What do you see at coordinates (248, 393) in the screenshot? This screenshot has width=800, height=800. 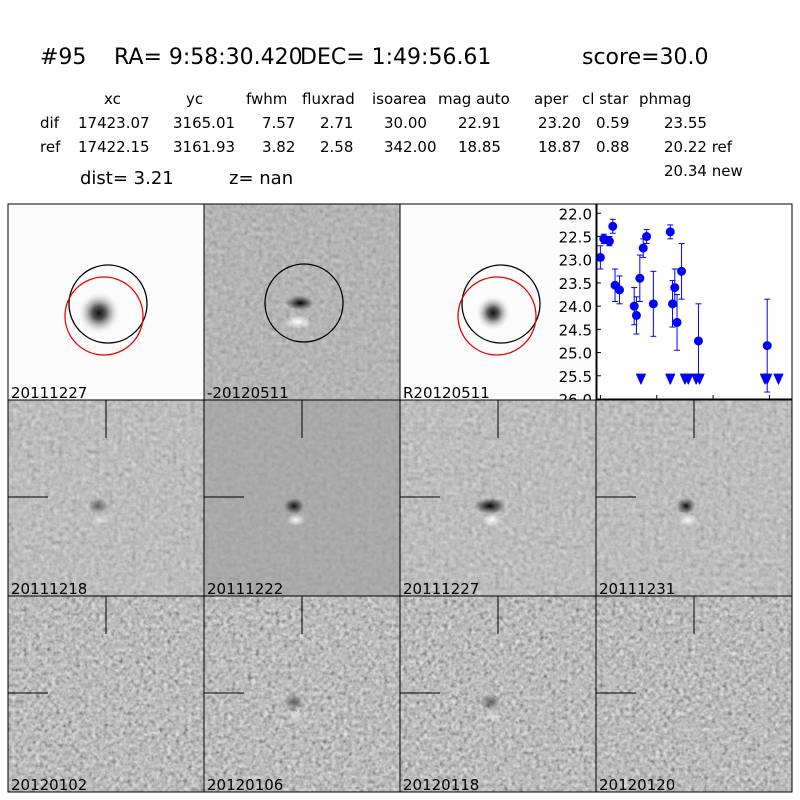 I see `panel-label: -20120511` at bounding box center [248, 393].